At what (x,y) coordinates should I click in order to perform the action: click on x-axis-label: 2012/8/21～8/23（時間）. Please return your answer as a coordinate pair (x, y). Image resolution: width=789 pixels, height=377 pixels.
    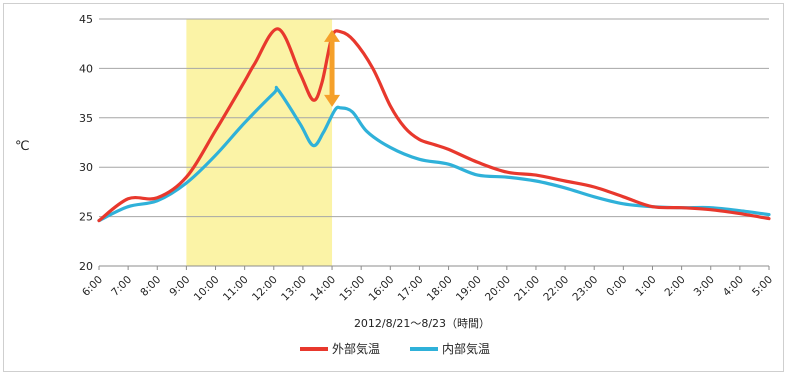
    Looking at the image, I should click on (422, 323).